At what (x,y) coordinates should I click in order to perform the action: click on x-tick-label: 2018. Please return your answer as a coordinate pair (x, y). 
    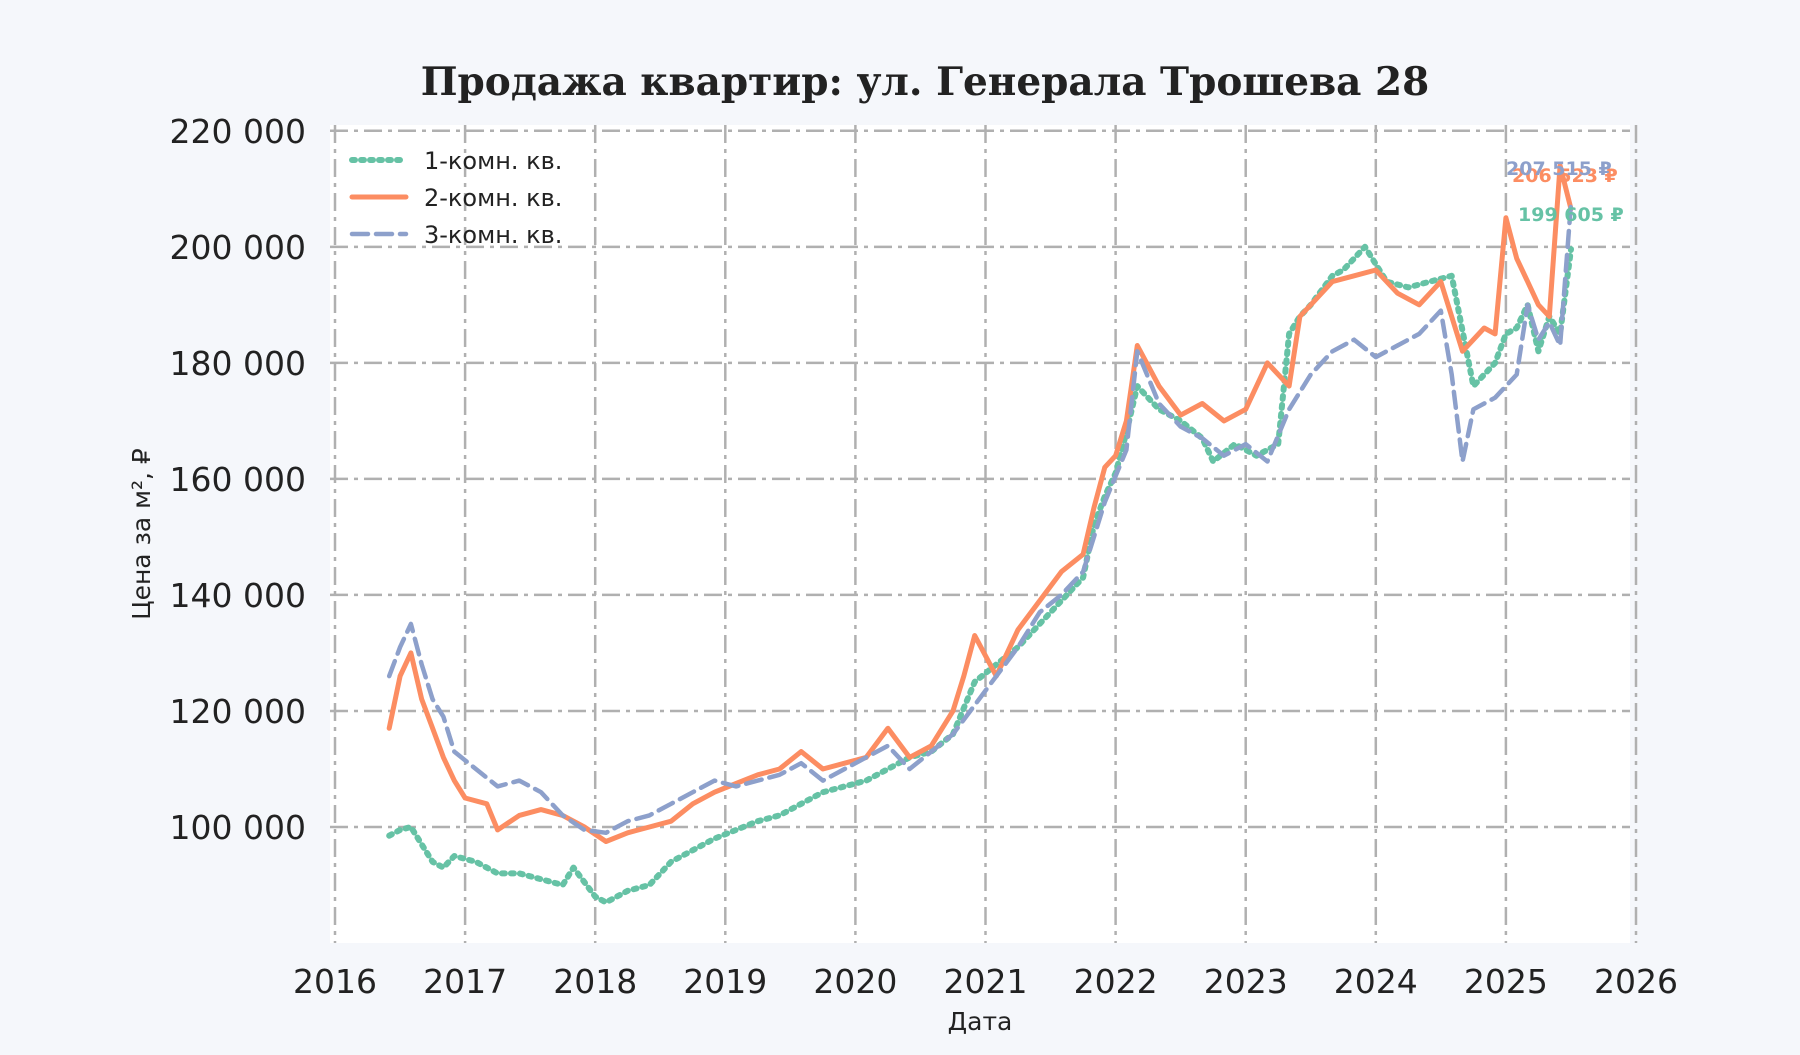
    Looking at the image, I should click on (595, 981).